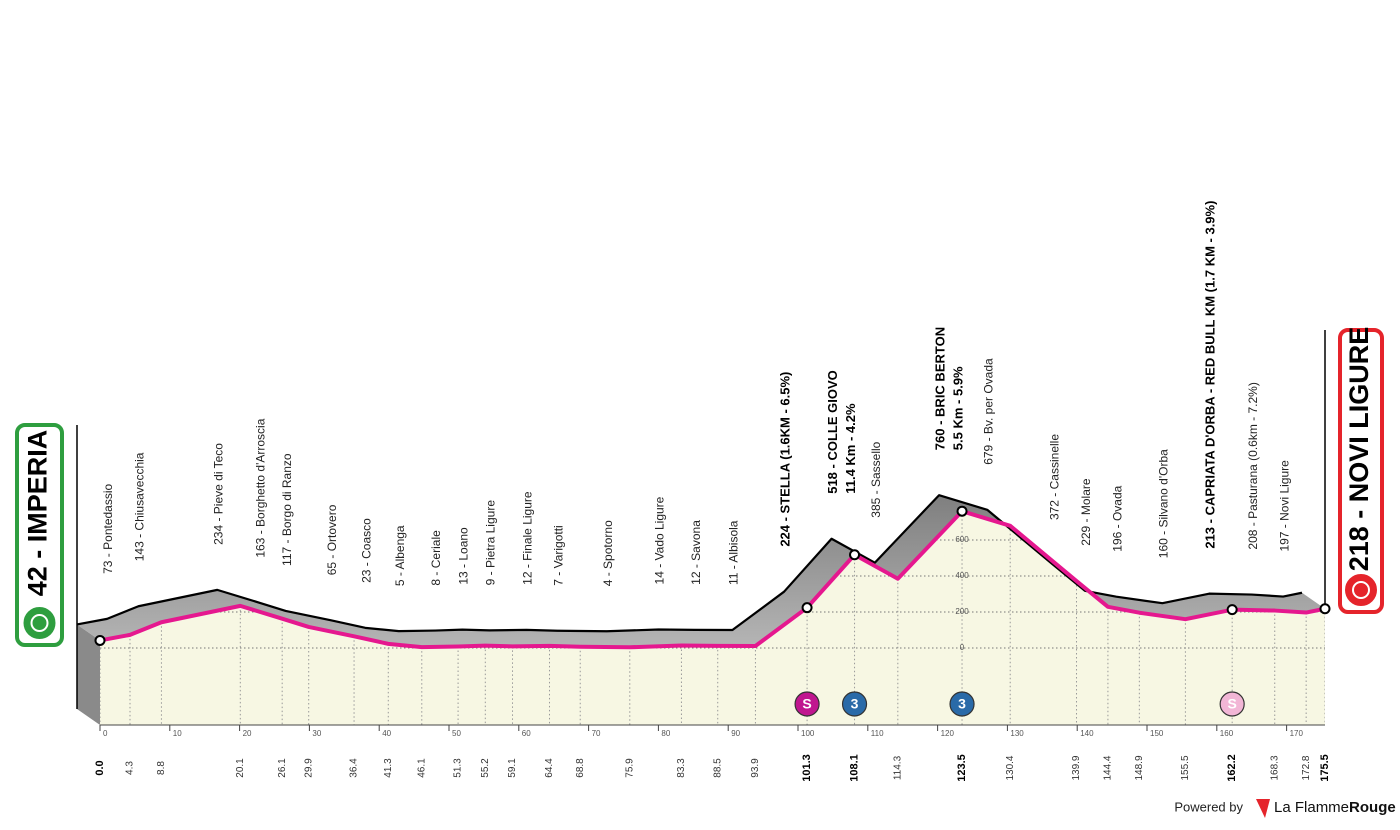  I want to click on brand-icon, so click(1263, 808).